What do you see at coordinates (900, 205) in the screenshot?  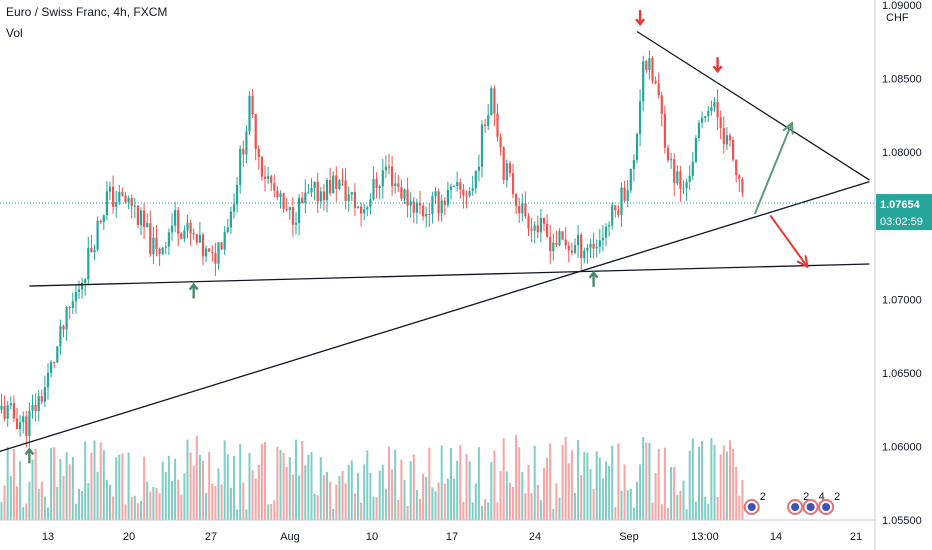 I see `last-price-value: 1.07654` at bounding box center [900, 205].